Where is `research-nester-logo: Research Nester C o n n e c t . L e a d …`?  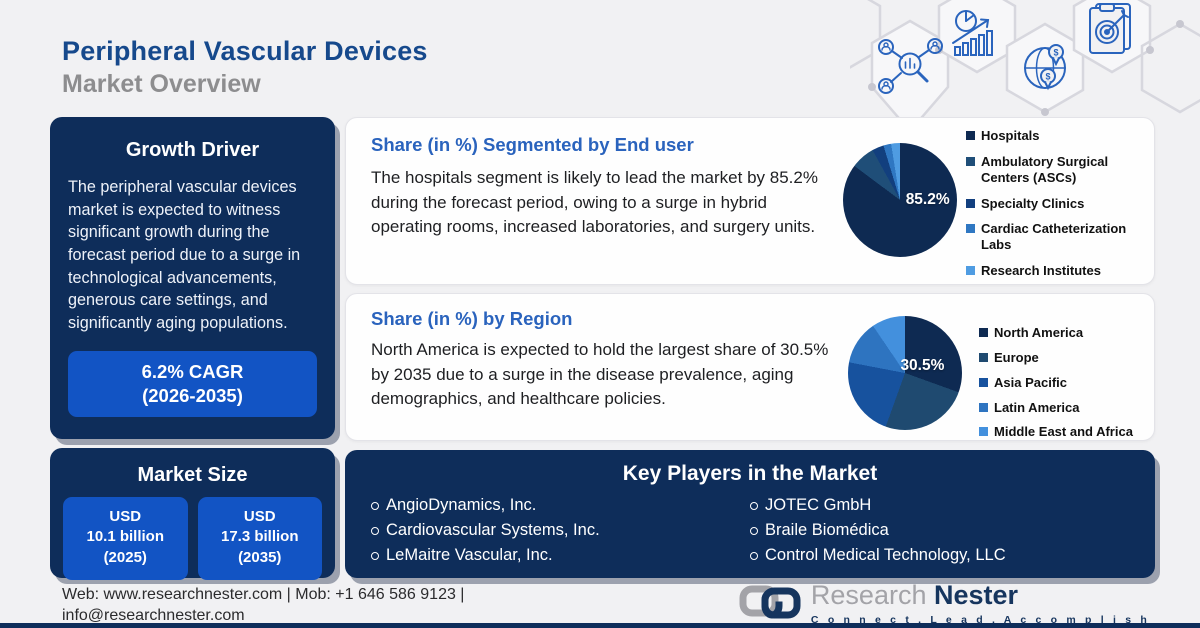
research-nester-logo: Research Nester C o n n e c t . L e a d … is located at coordinates (944, 604).